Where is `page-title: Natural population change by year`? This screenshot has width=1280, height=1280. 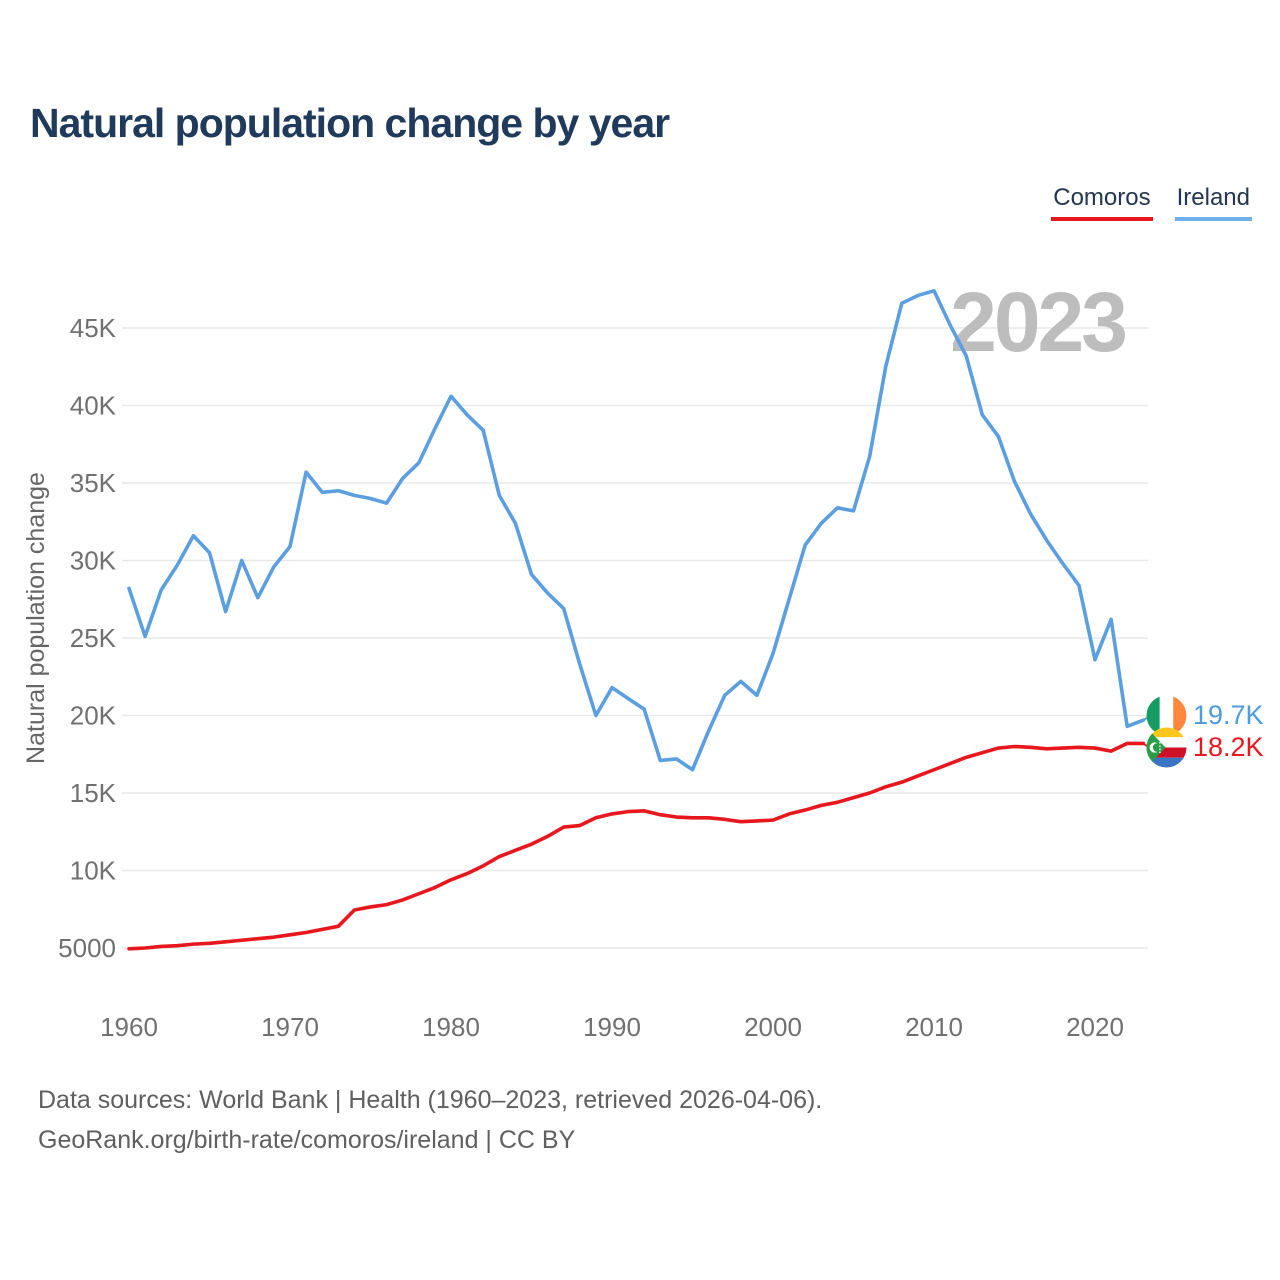
page-title: Natural population change by year is located at coordinates (350, 123).